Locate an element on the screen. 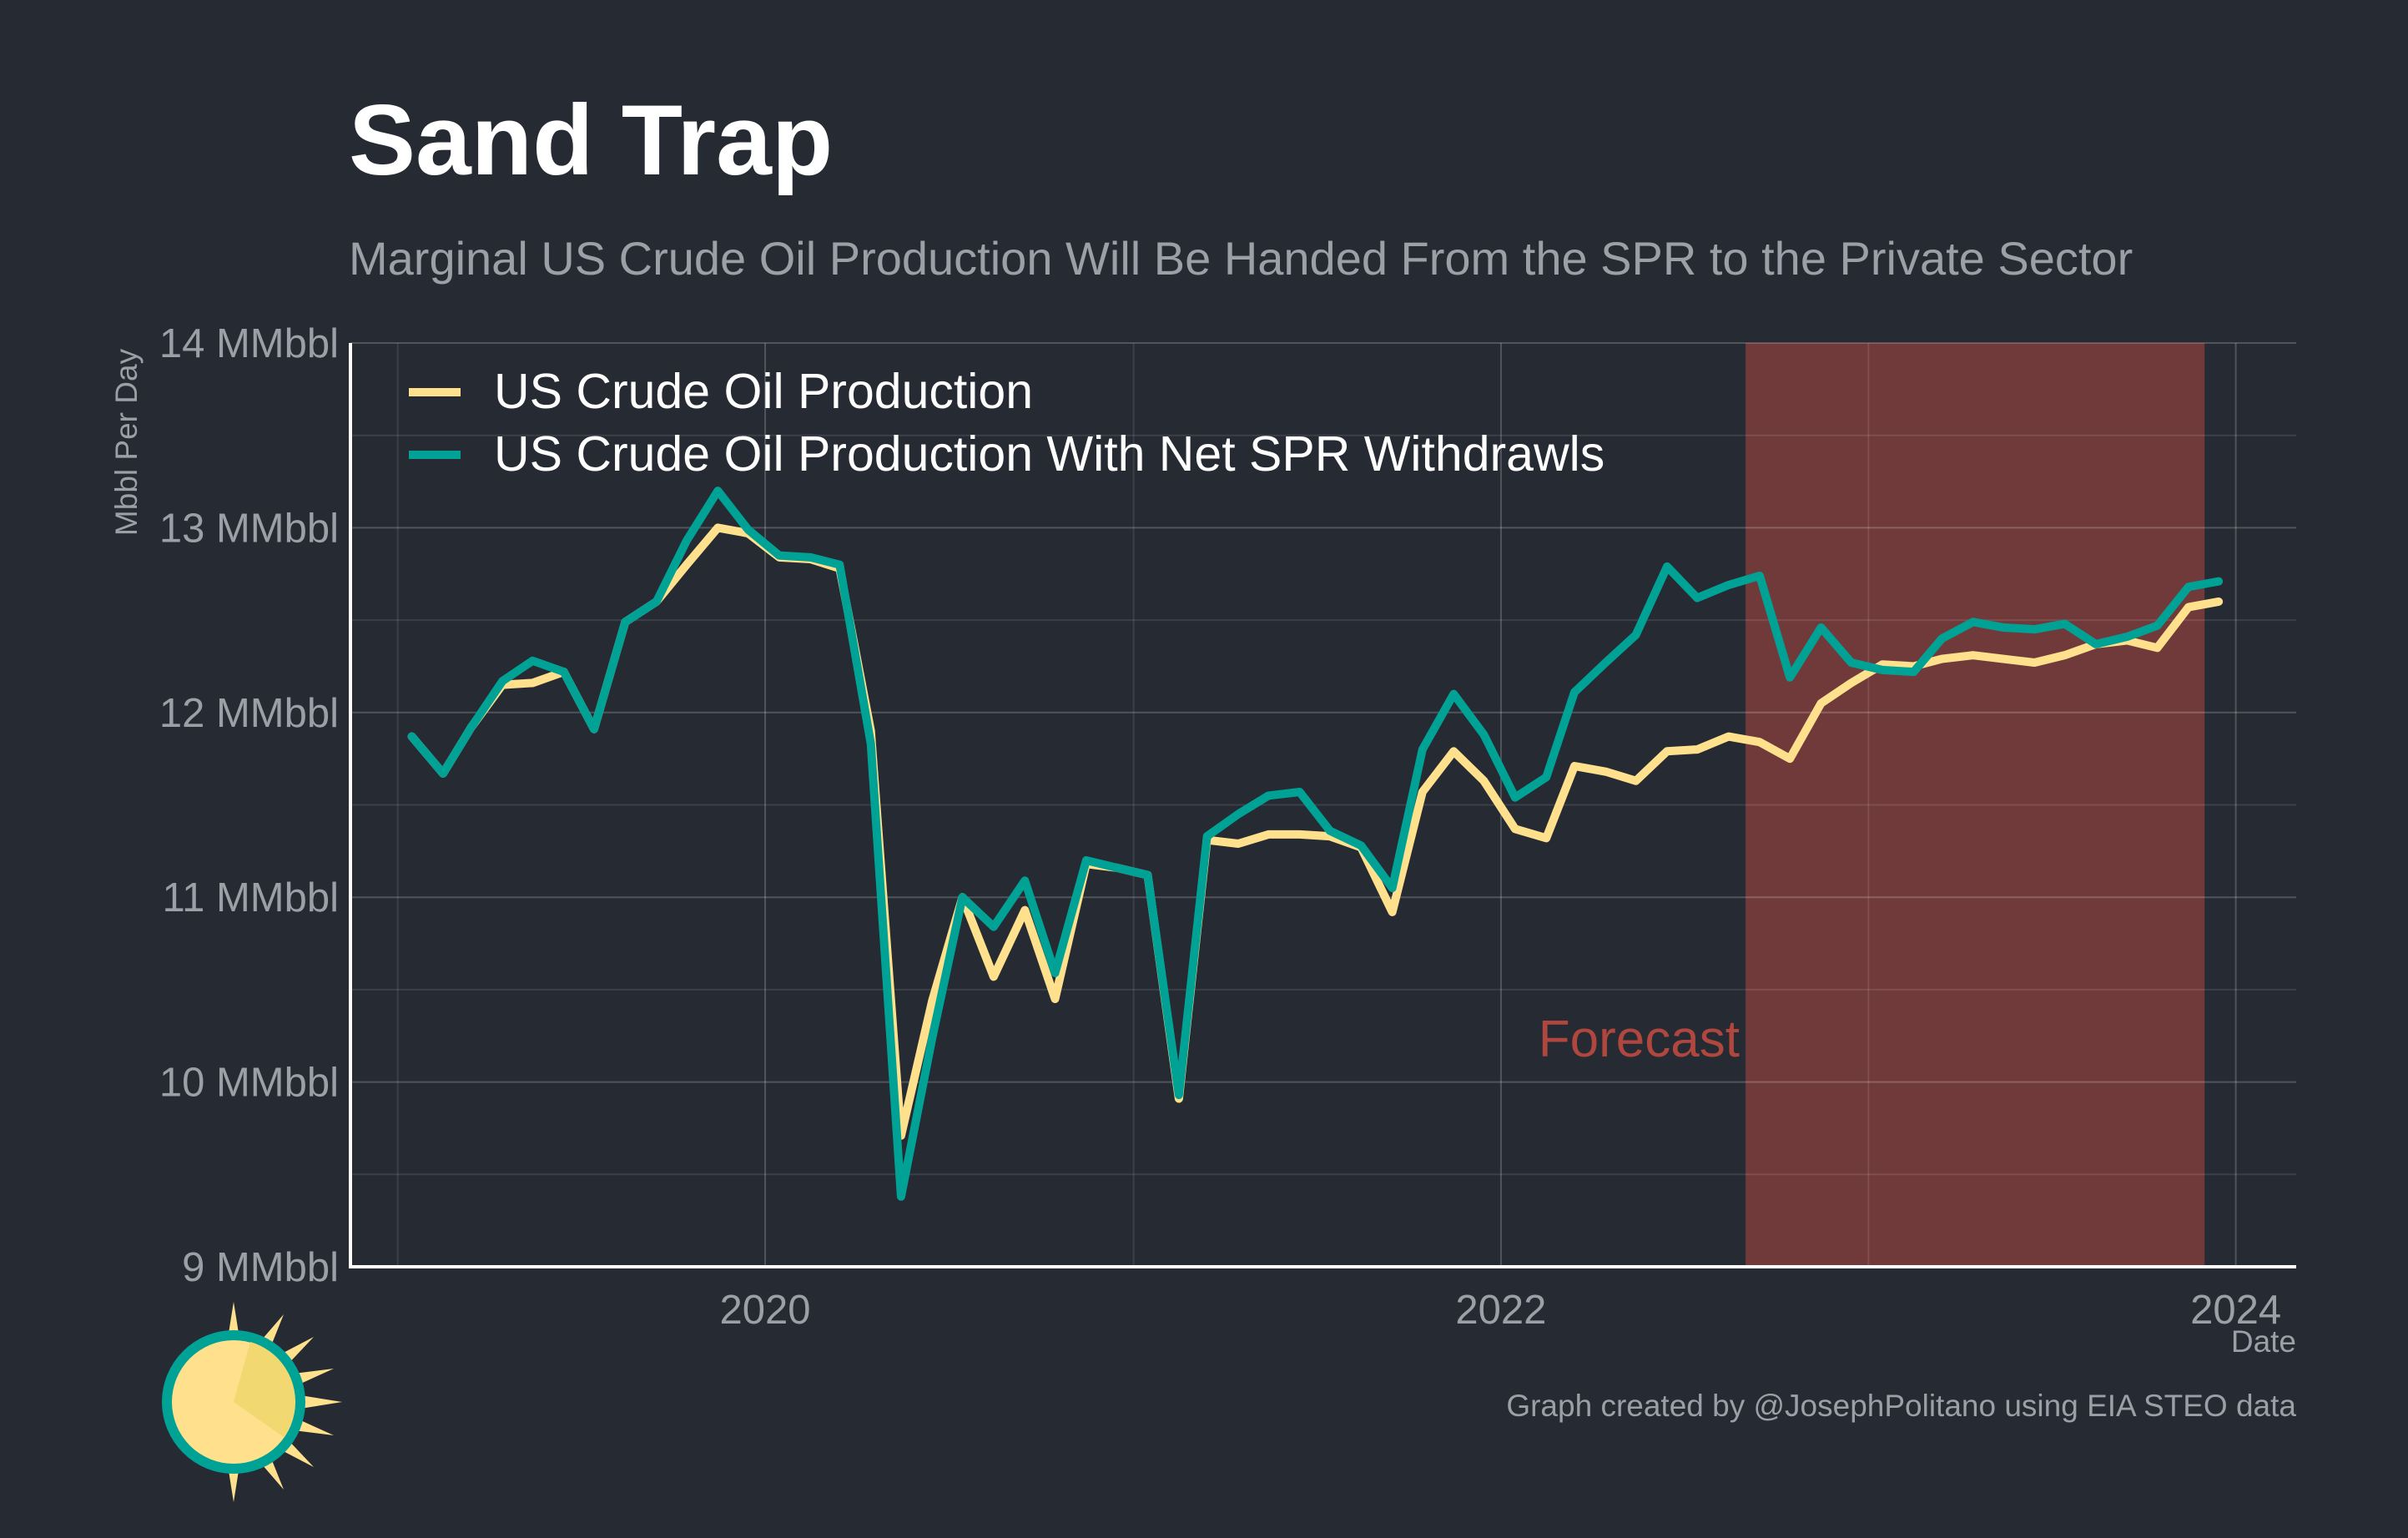  chart-title: Sand Trap is located at coordinates (591, 140).